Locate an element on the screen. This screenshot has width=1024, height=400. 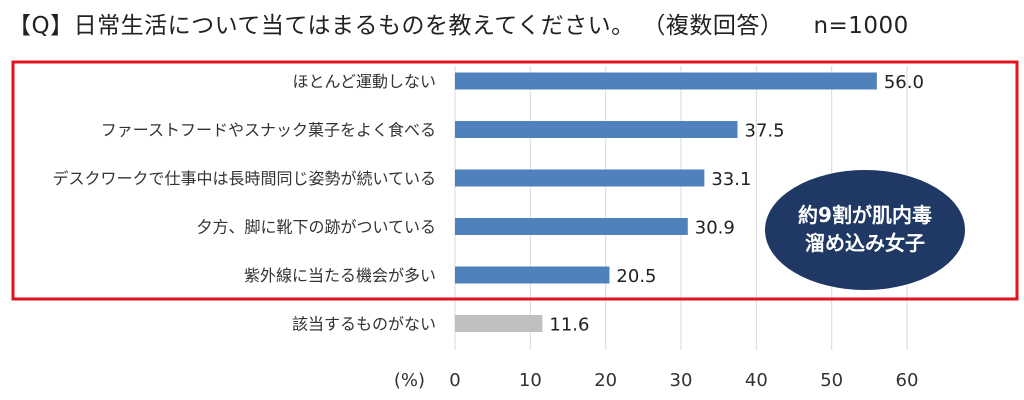
question-text: 【Q】日常生活について当てはまるものを教えてください。 （複数回答） is located at coordinates (396, 26).